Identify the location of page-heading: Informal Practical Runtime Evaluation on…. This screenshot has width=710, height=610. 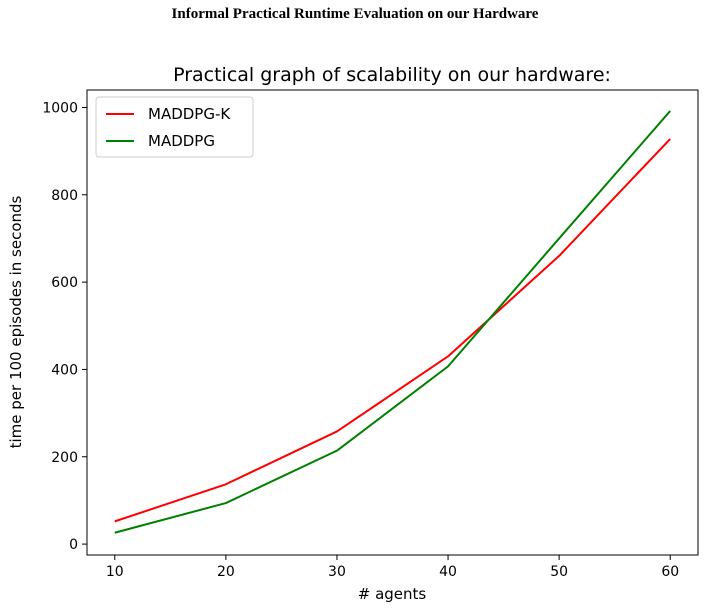
(355, 14).